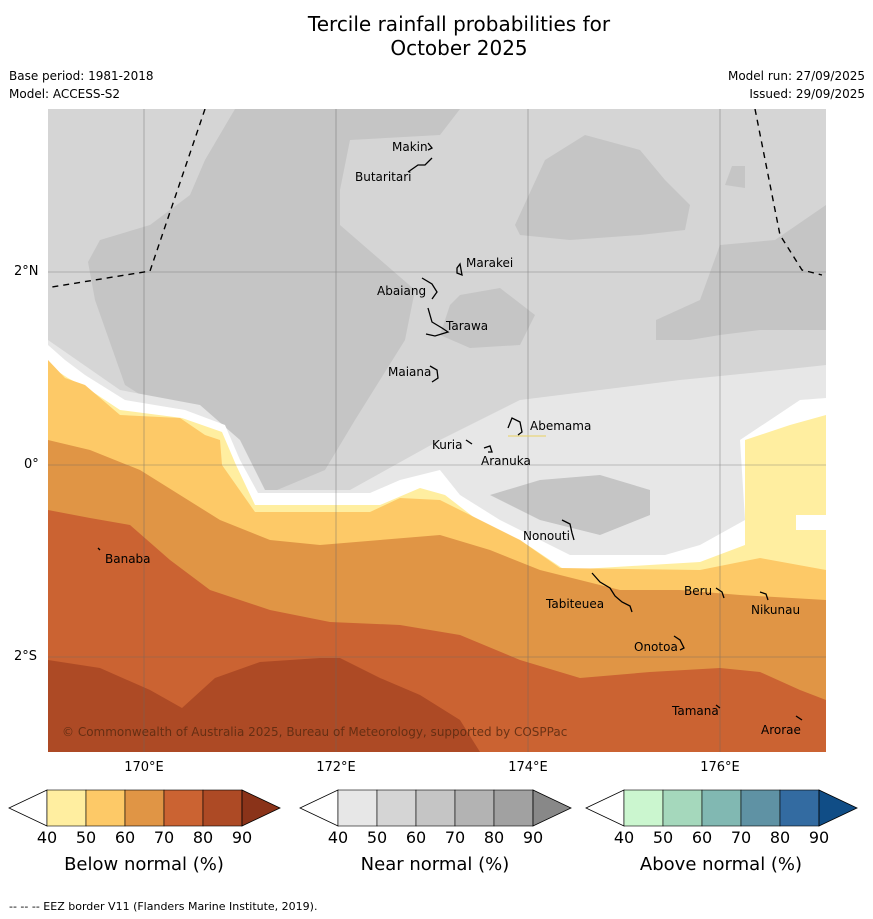 This screenshot has height=919, width=873. Describe the element at coordinates (319, 808) in the screenshot. I see `colorbar-near-under` at that location.